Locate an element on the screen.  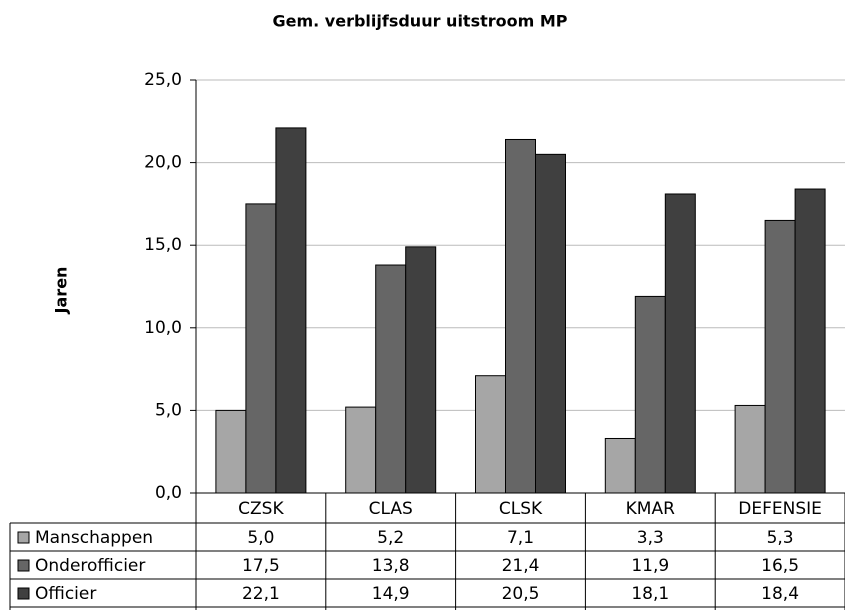
table-value: 13,8 is located at coordinates (391, 566).